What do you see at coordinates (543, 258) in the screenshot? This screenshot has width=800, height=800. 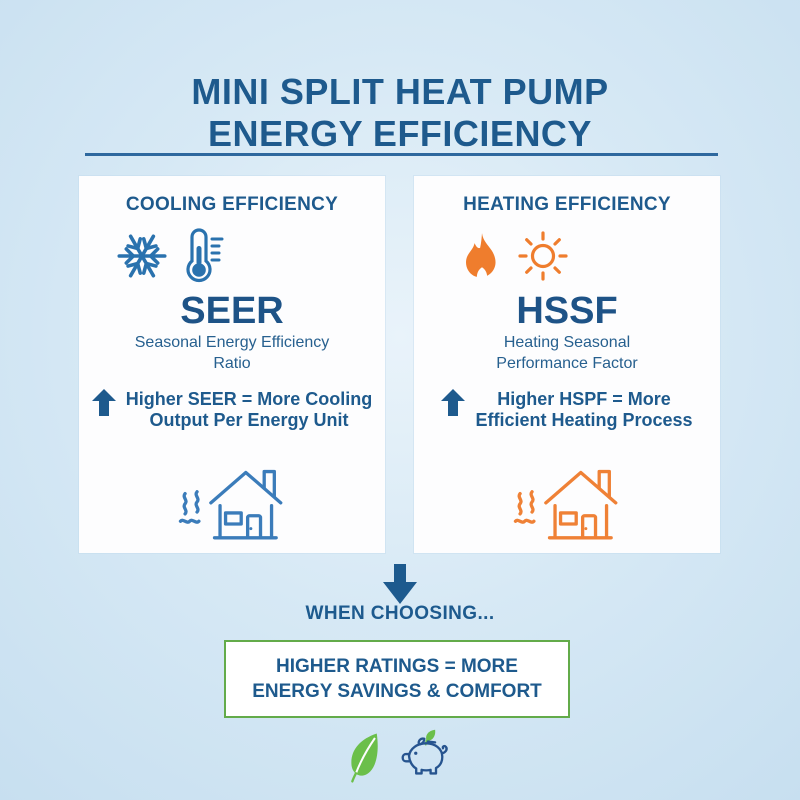 I see `sun-icon` at bounding box center [543, 258].